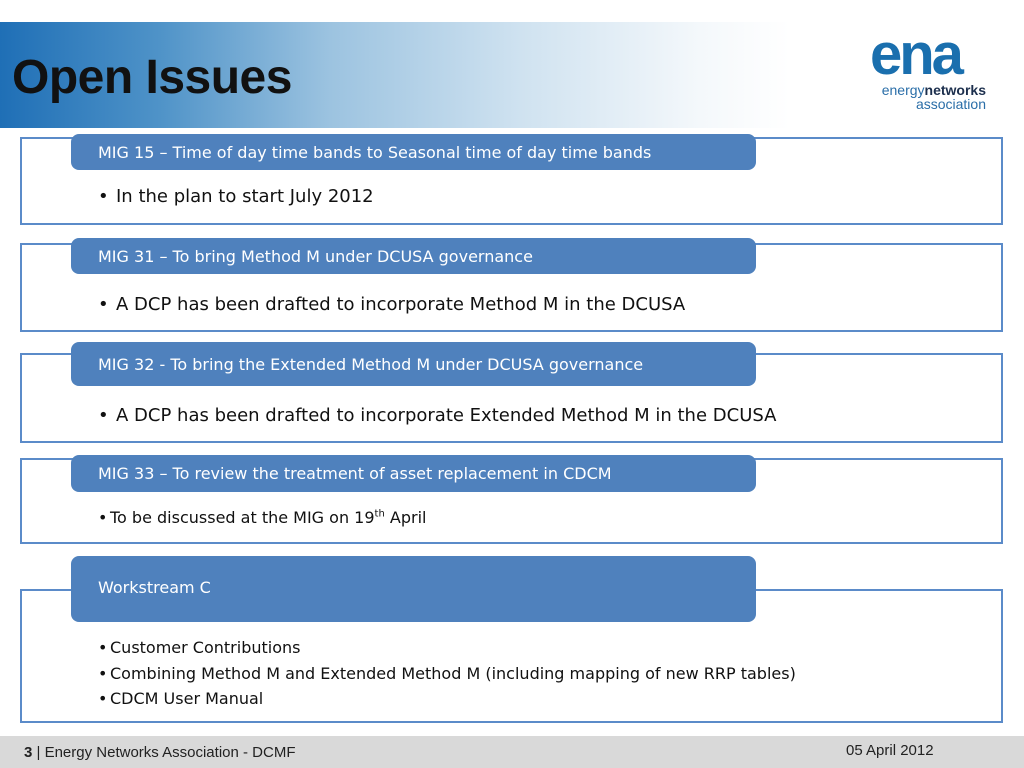 This screenshot has width=1024, height=768. I want to click on footer-caption: 3 | Energy Networks Association - DCMF, so click(160, 752).